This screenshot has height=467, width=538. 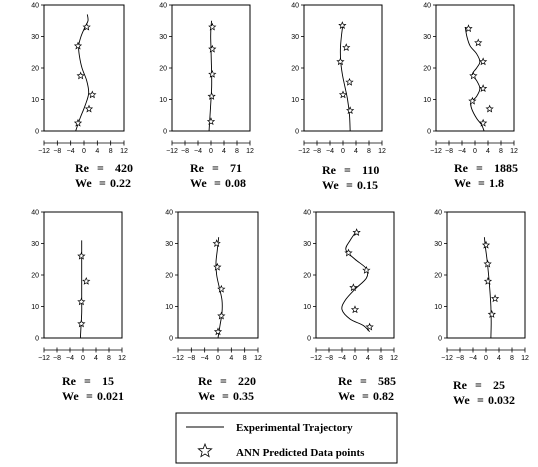 What do you see at coordinates (124, 168) in the screenshot?
I see `re-value: 420` at bounding box center [124, 168].